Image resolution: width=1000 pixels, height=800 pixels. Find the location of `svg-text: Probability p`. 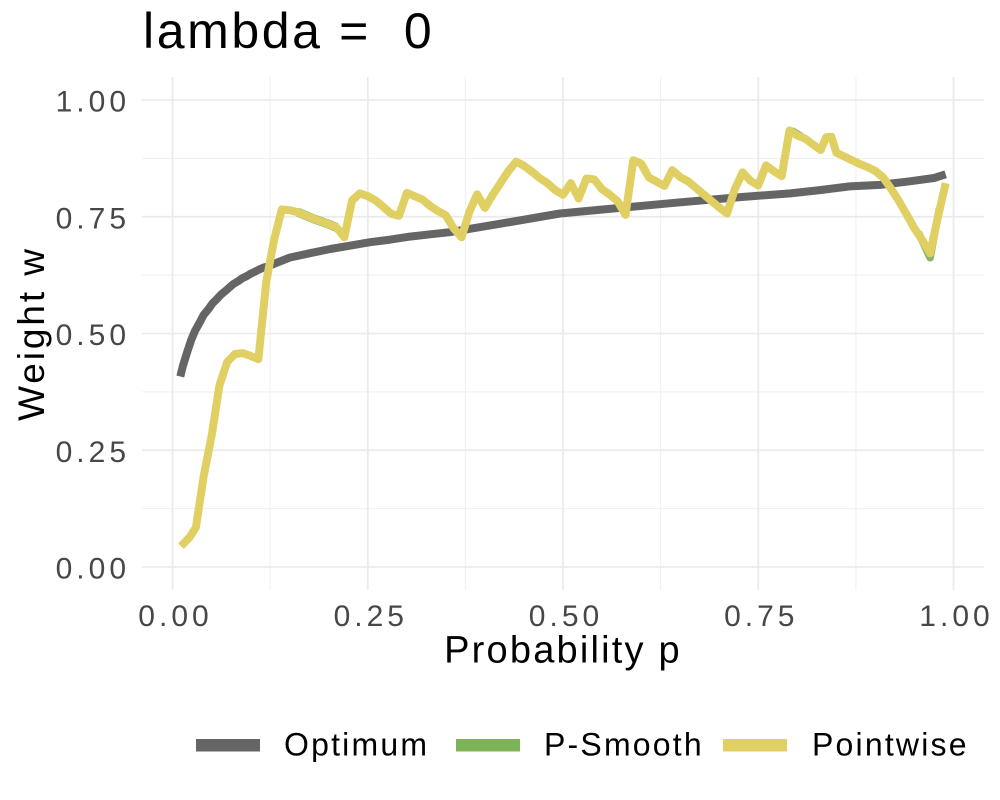

svg-text: Probability p is located at coordinates (563, 651).